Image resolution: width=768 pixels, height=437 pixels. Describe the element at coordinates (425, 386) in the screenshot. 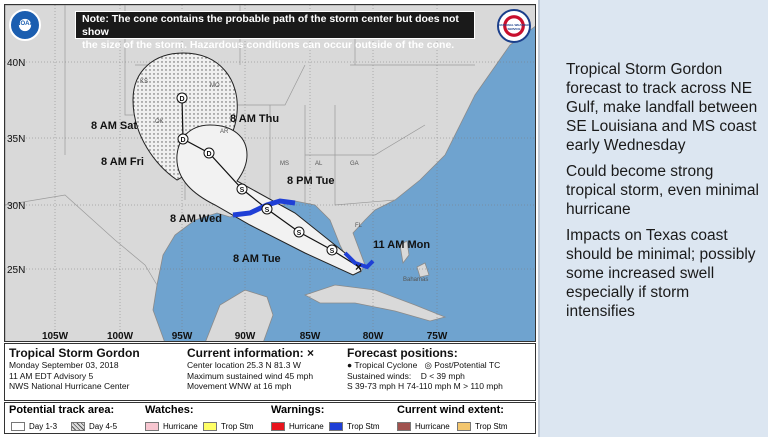

I see `fp-wind-categories: S 39-73 mph H 74-110 mph M > 110 mph` at that location.